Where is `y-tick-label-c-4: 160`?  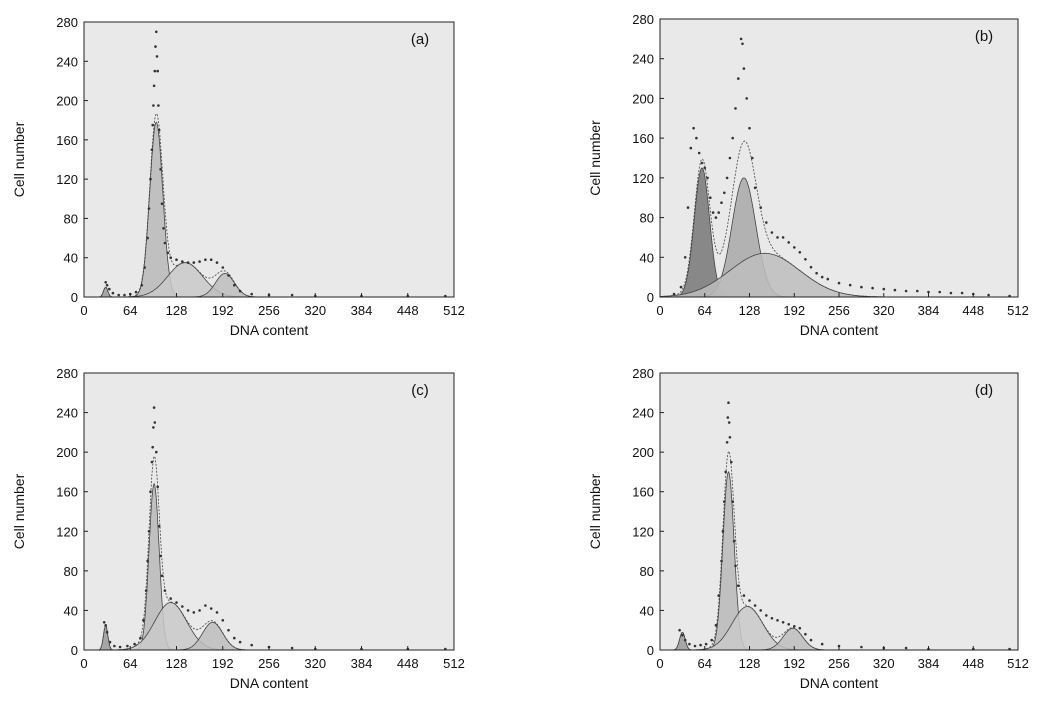 y-tick-label-c-4: 160 is located at coordinates (67, 492).